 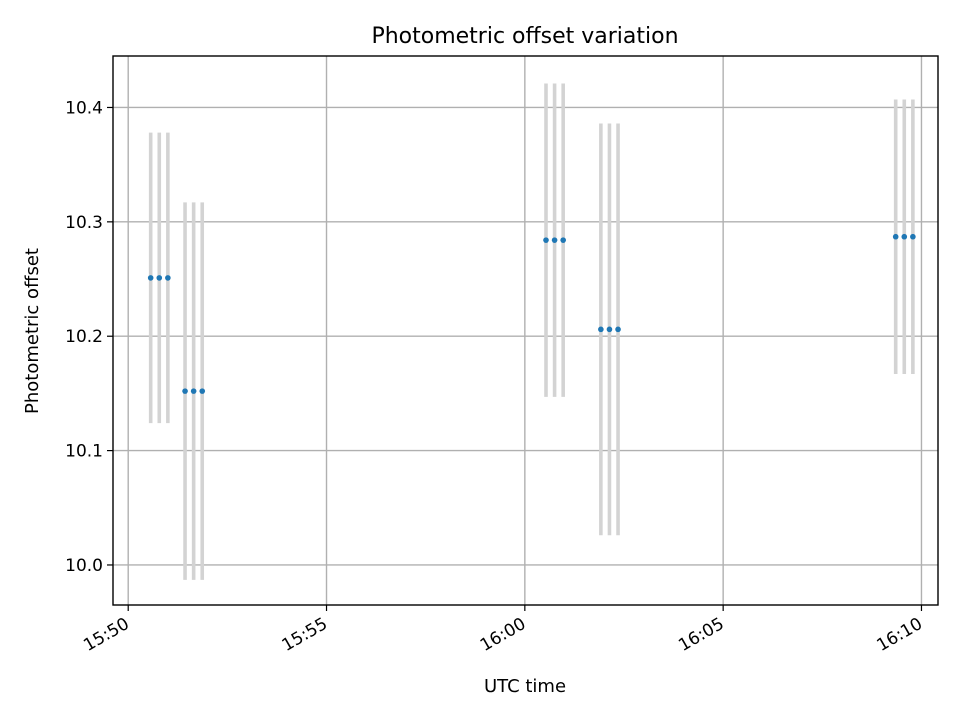 I want to click on y-tick-label: 10.2, so click(x=84, y=337).